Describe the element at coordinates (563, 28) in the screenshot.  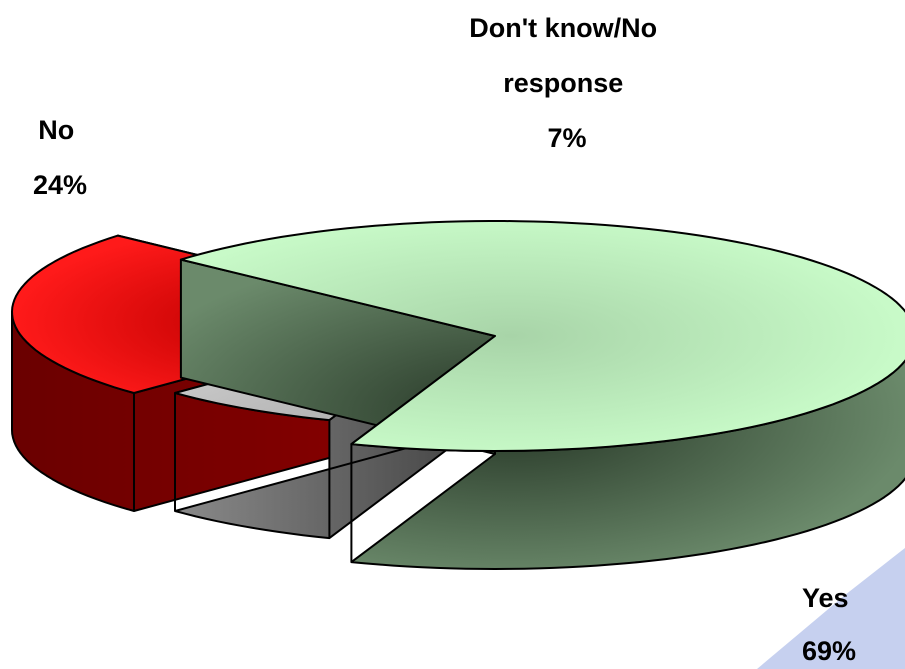
I see `label-dont-know-line1: Don't know/No` at that location.